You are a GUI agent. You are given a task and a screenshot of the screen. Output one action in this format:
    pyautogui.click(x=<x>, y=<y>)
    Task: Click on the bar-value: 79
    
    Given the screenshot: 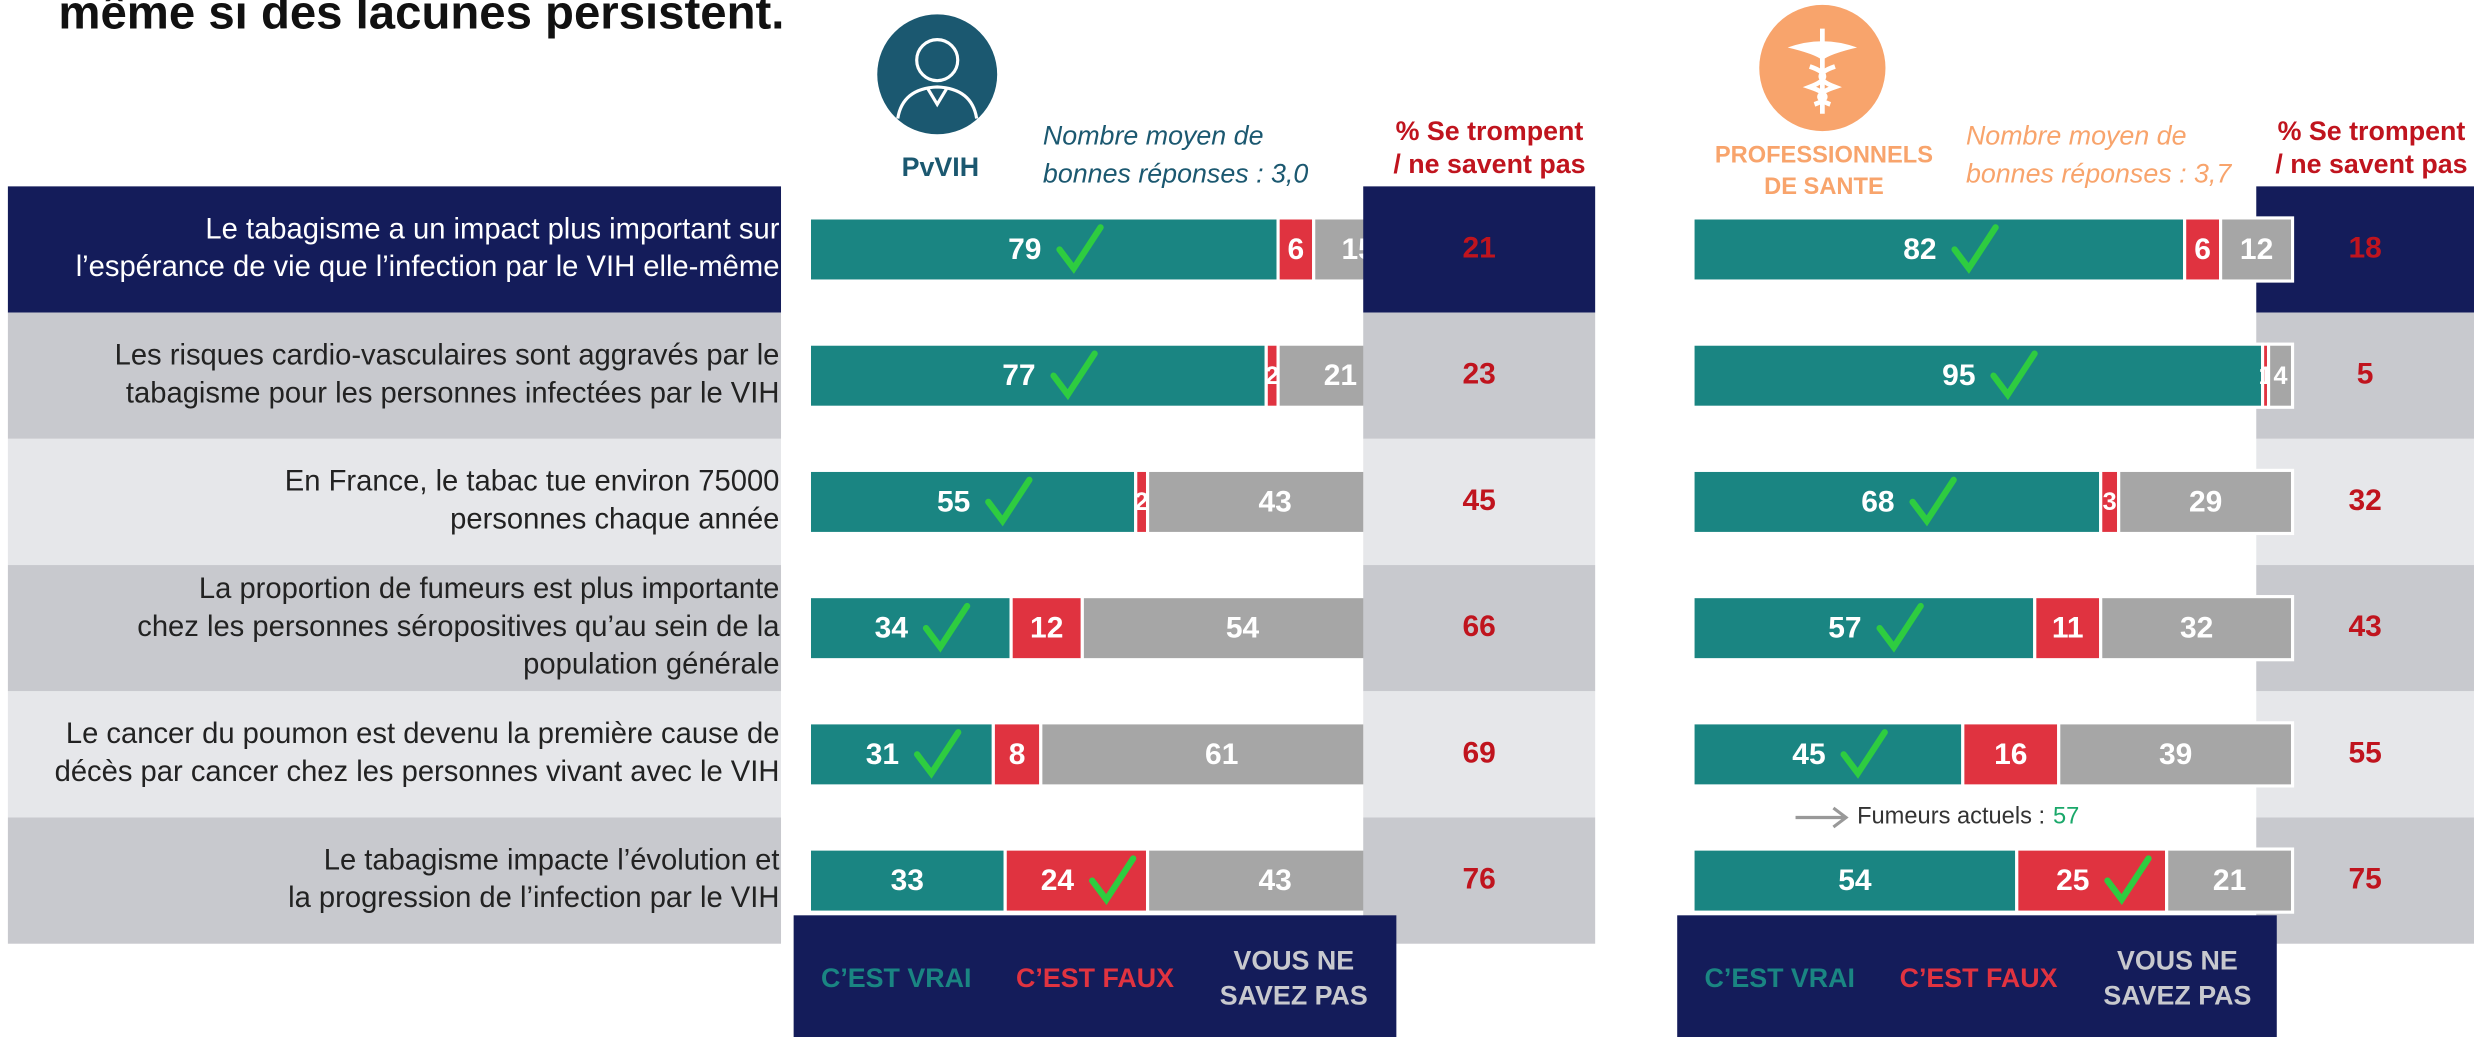 What is the action you would take?
    pyautogui.click(x=1024, y=249)
    